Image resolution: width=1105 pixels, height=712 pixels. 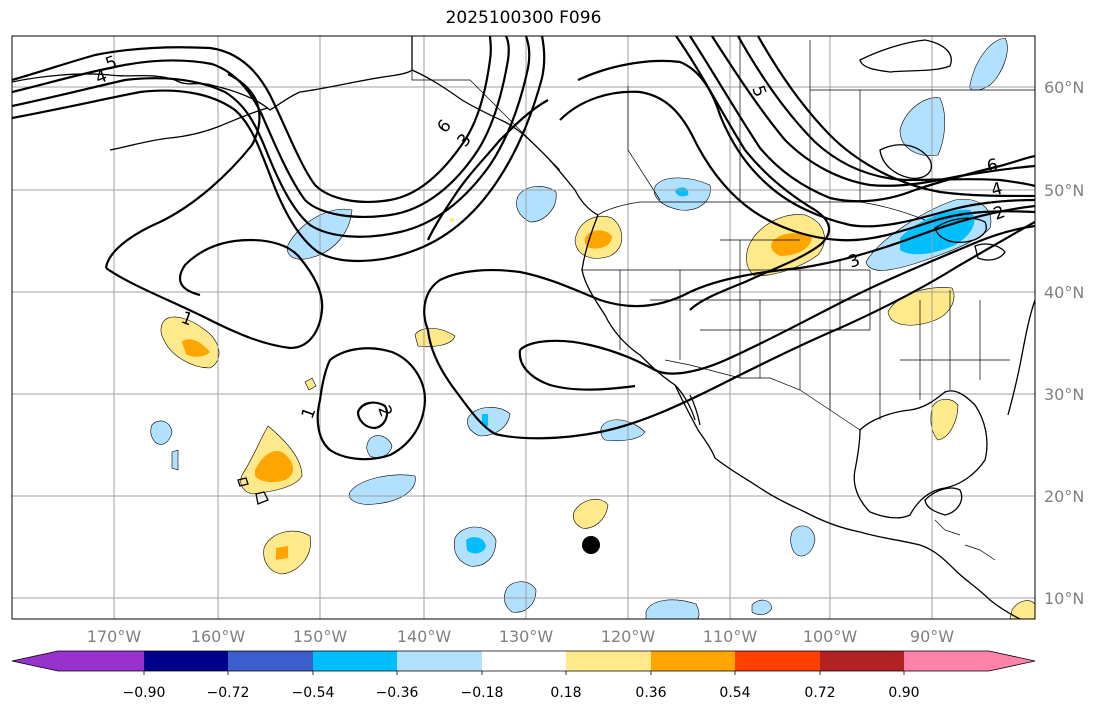 I want to click on plot-title: 2025100300 F096, so click(x=523, y=18).